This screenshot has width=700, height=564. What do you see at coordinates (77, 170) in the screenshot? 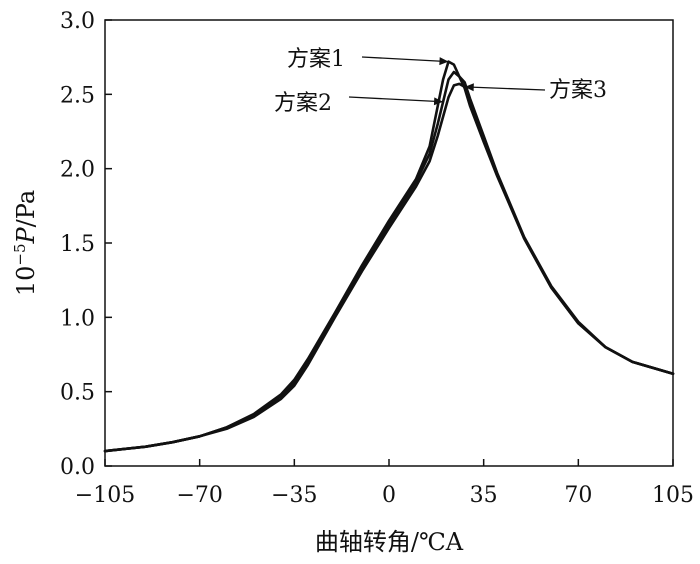
I see `y-tick-label: 2.0` at bounding box center [77, 170].